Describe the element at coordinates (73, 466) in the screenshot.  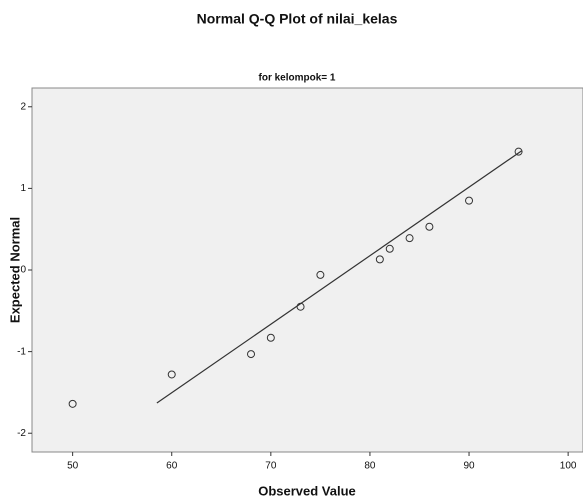
I see `x-tick-label: 50` at that location.